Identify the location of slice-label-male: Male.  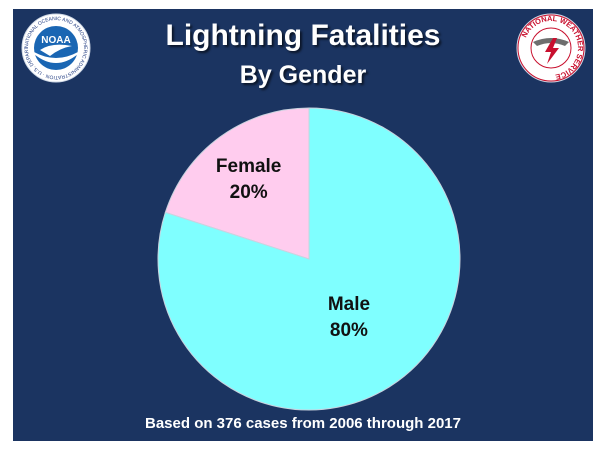
(349, 304).